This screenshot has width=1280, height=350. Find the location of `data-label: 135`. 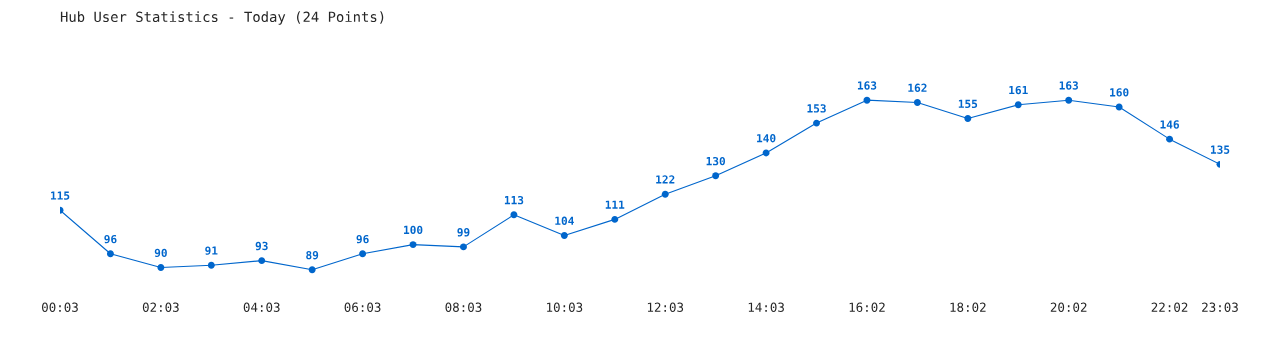

data-label: 135 is located at coordinates (1220, 149).